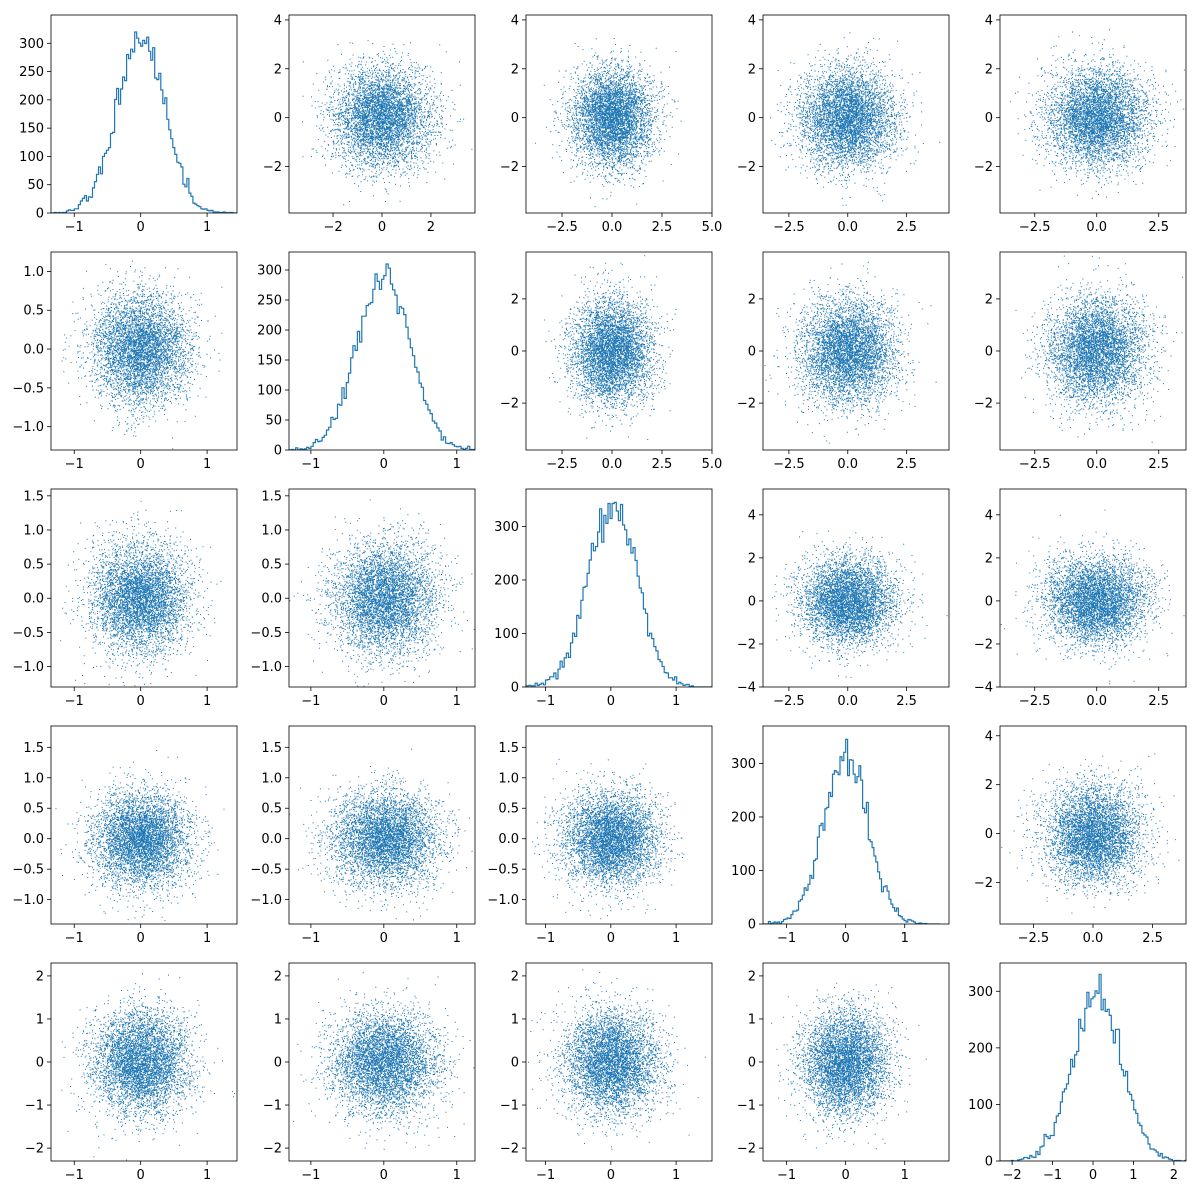 This screenshot has height=1200, width=1200. What do you see at coordinates (131, 599) in the screenshot?
I see `panel-r2-c0: −1 0 1−1.0−0.50.00.51.01.5` at bounding box center [131, 599].